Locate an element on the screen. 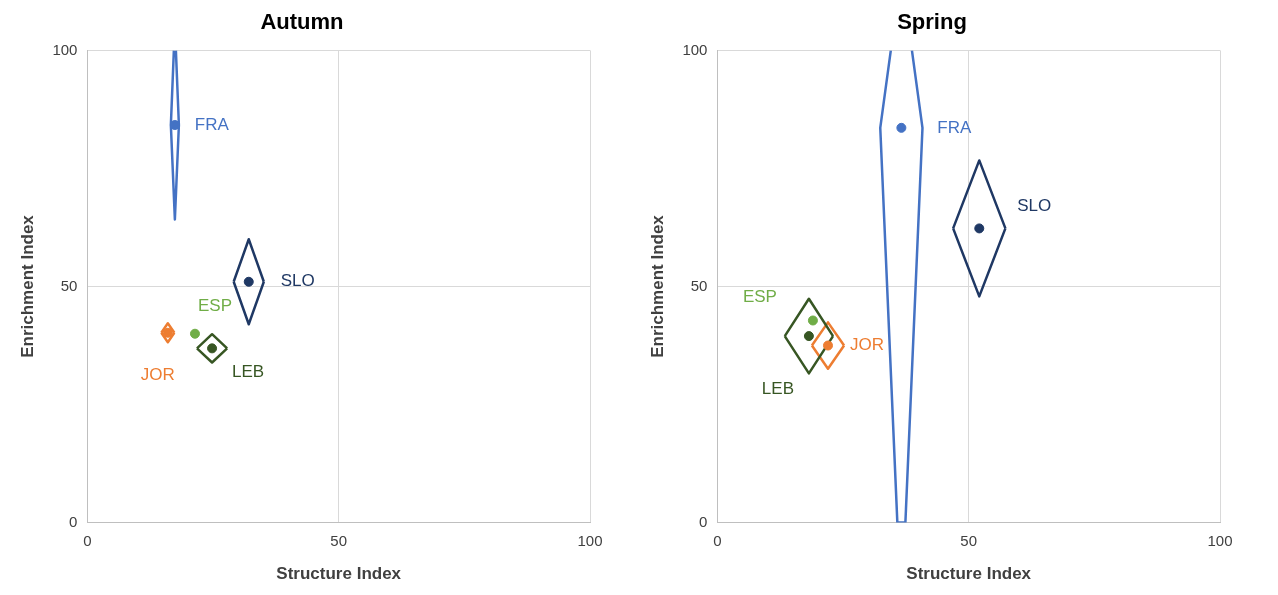 This screenshot has width=1278, height=595. chart-title: Autumn is located at coordinates (302, 22).